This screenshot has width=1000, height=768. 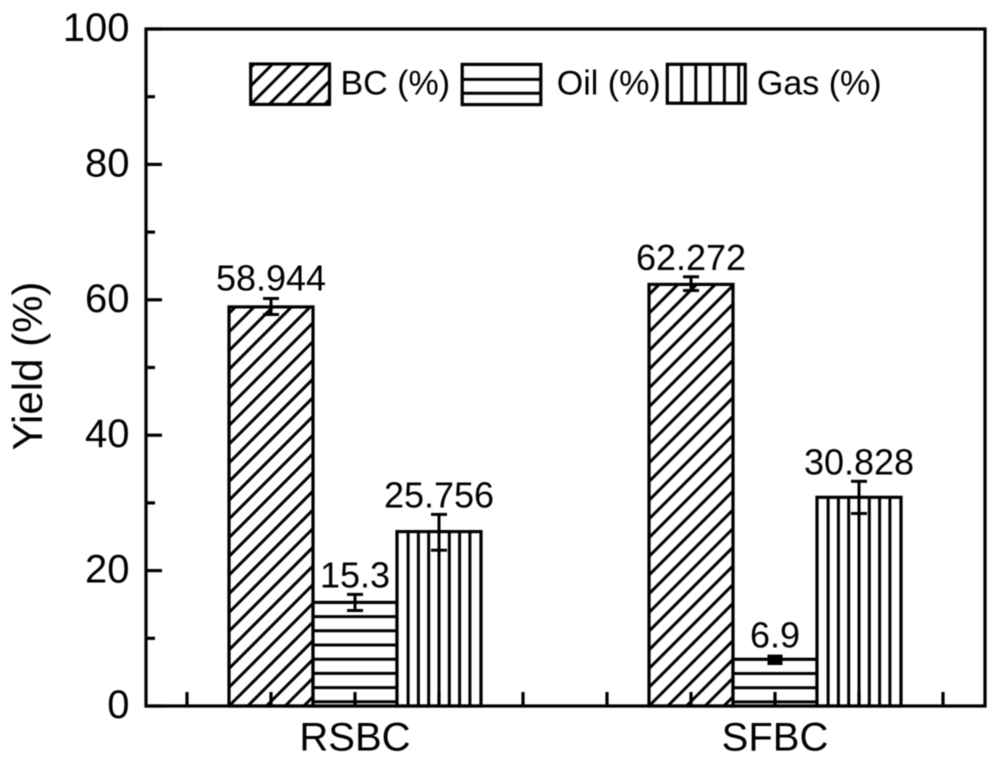 What do you see at coordinates (609, 84) in the screenshot?
I see `svg-text: Oil (%)` at bounding box center [609, 84].